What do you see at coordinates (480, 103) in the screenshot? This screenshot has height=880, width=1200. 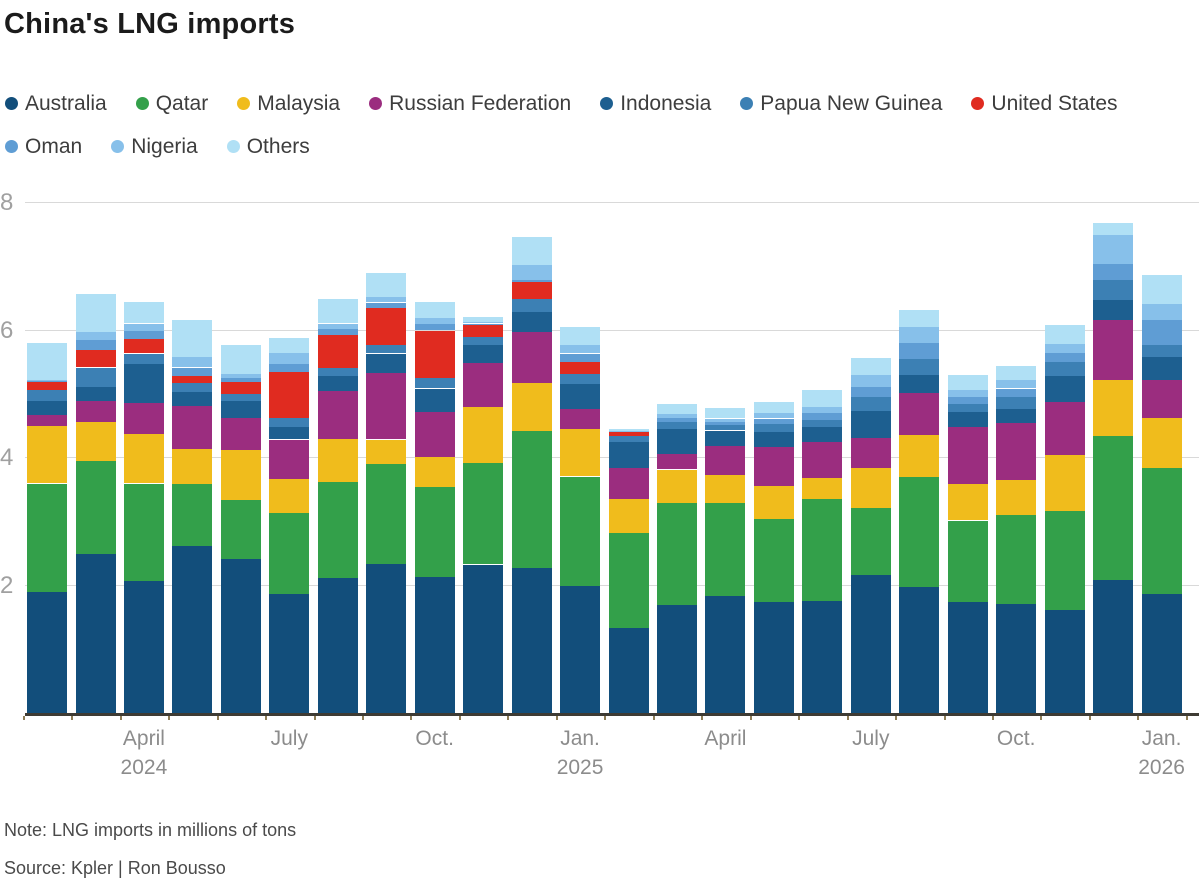 I see `legend-item-label: Russian Federation` at bounding box center [480, 103].